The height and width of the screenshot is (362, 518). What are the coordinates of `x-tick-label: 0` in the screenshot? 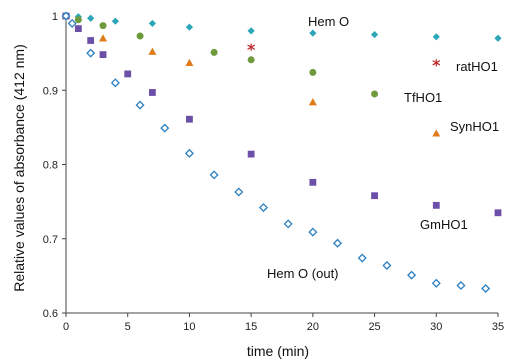 It's located at (66, 327).